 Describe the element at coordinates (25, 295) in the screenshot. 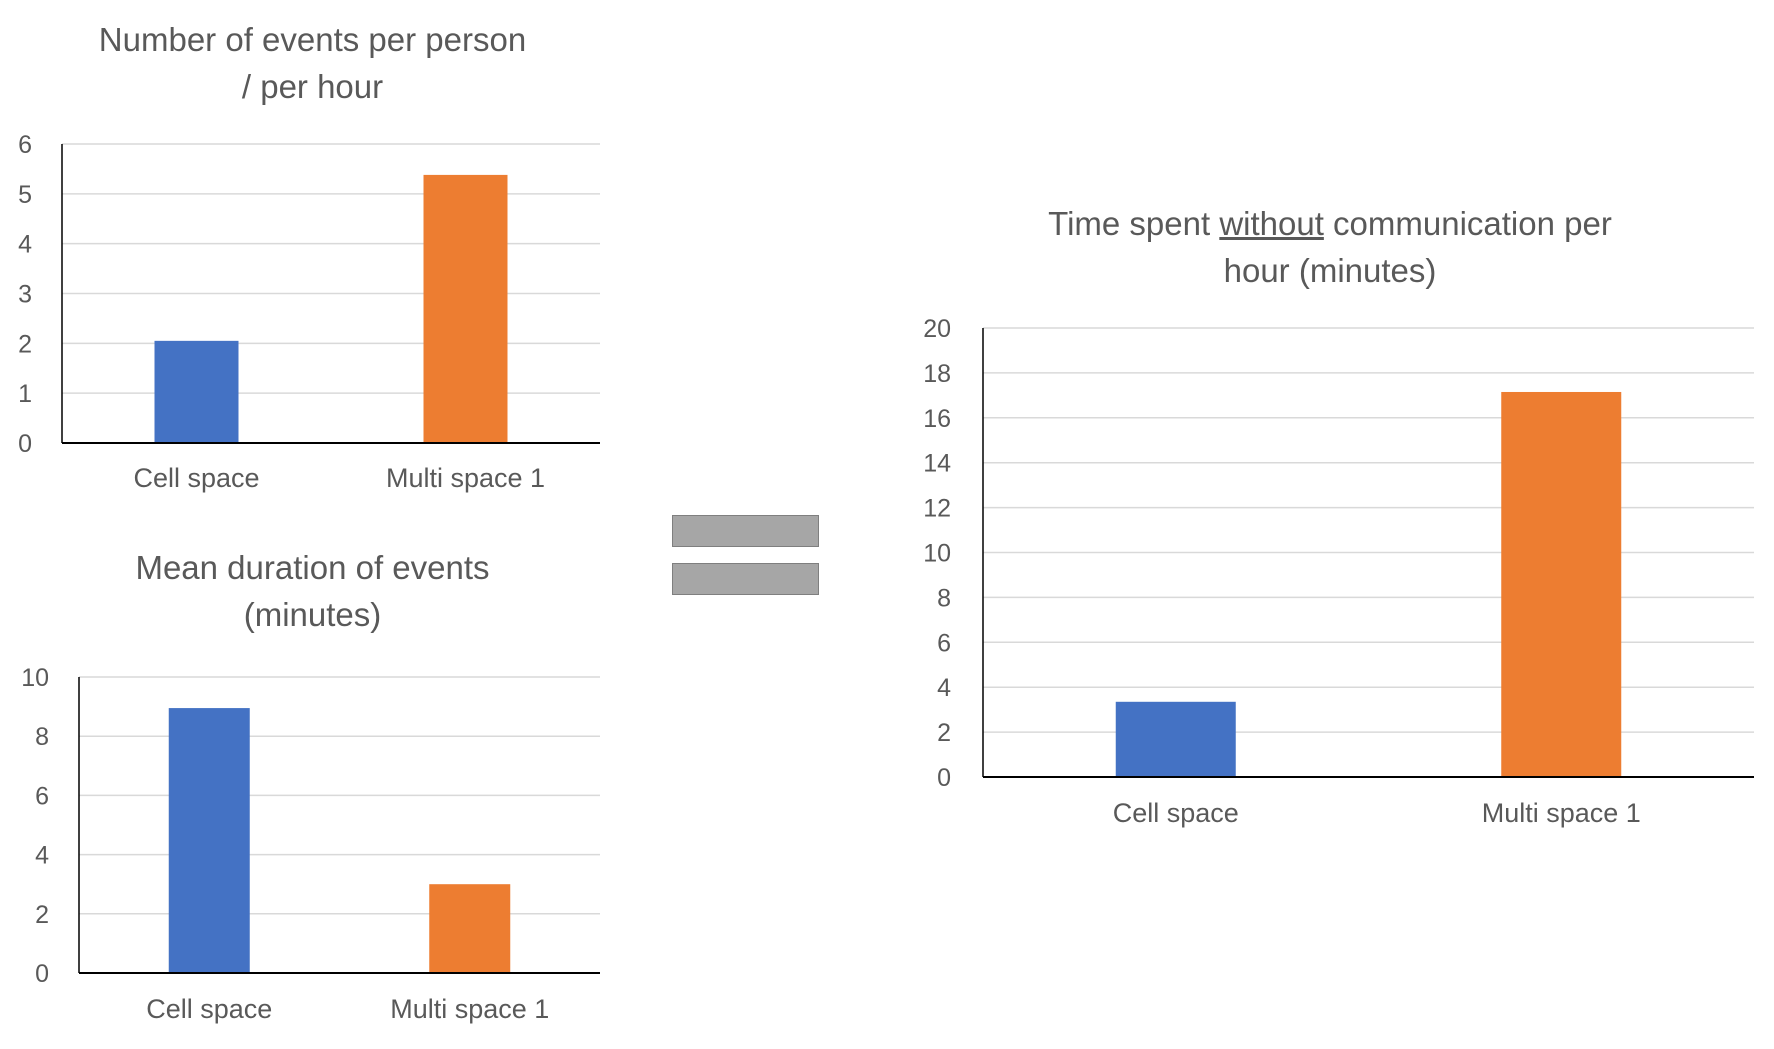

I see `y-tick-label: 3` at that location.